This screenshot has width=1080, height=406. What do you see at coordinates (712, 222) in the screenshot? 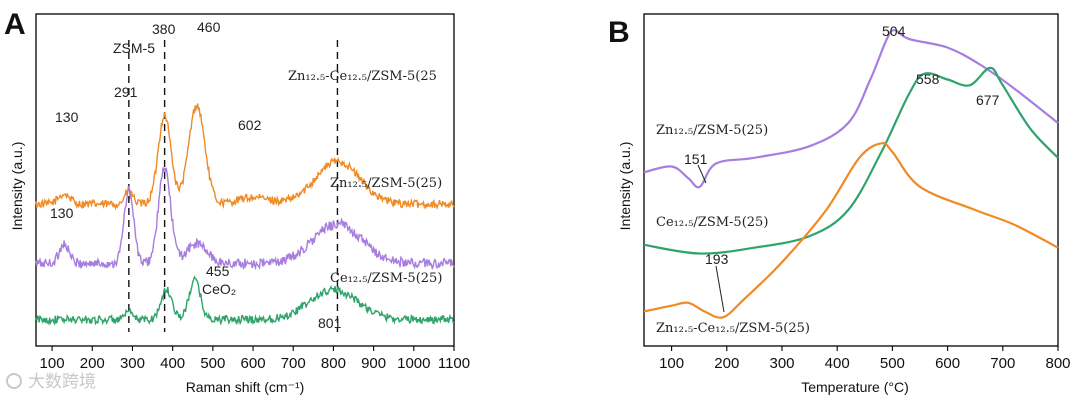
I see `legend-b-ce: Ce₁₂.₅/ZSM-5(25)` at bounding box center [712, 222].